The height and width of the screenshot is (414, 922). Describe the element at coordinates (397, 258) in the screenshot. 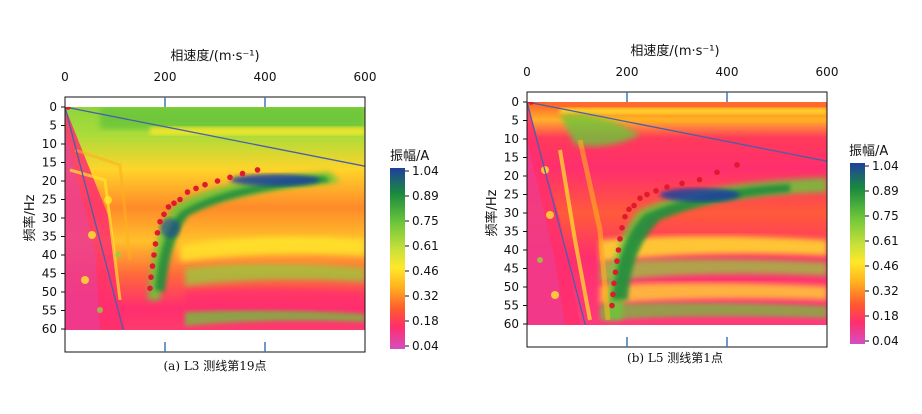

I see `colorbar-a` at that location.